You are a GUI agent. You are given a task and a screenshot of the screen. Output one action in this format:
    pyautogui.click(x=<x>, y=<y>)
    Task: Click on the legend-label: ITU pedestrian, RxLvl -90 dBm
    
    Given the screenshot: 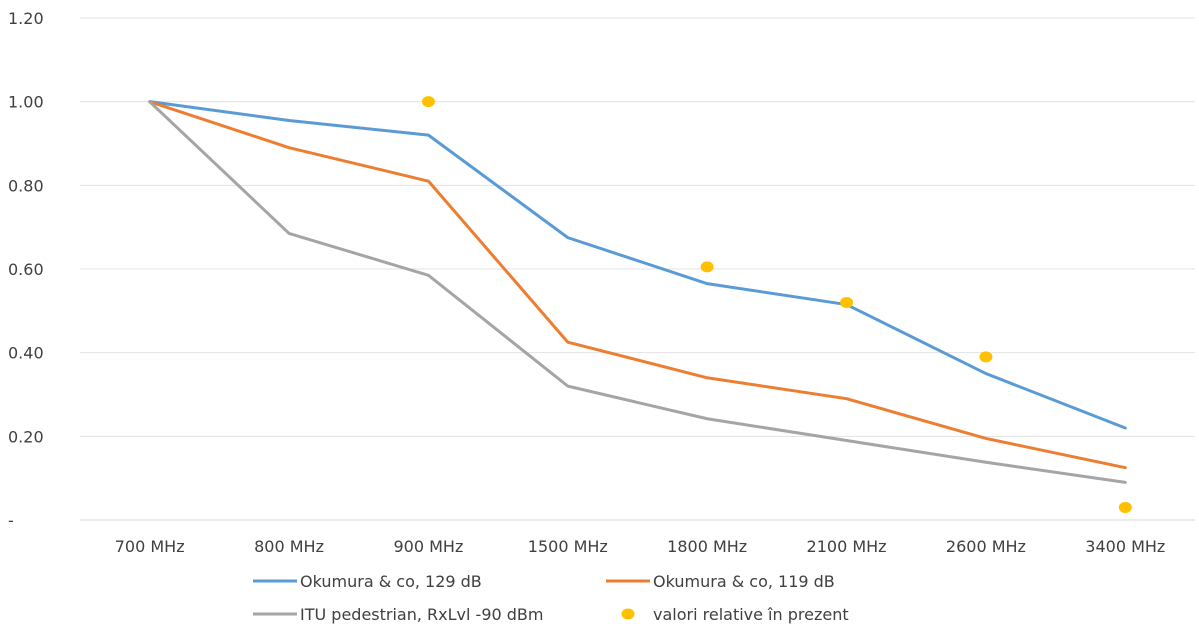 What is the action you would take?
    pyautogui.click(x=421, y=614)
    